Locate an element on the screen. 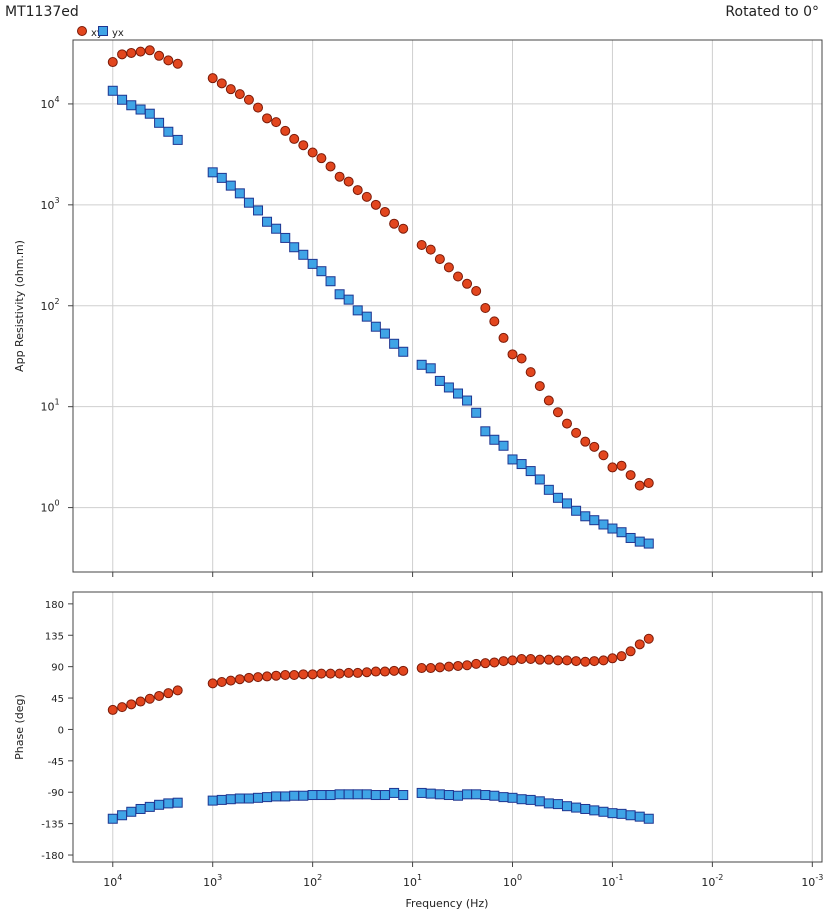 This screenshot has height=915, width=824. legend-marker is located at coordinates (82, 31).